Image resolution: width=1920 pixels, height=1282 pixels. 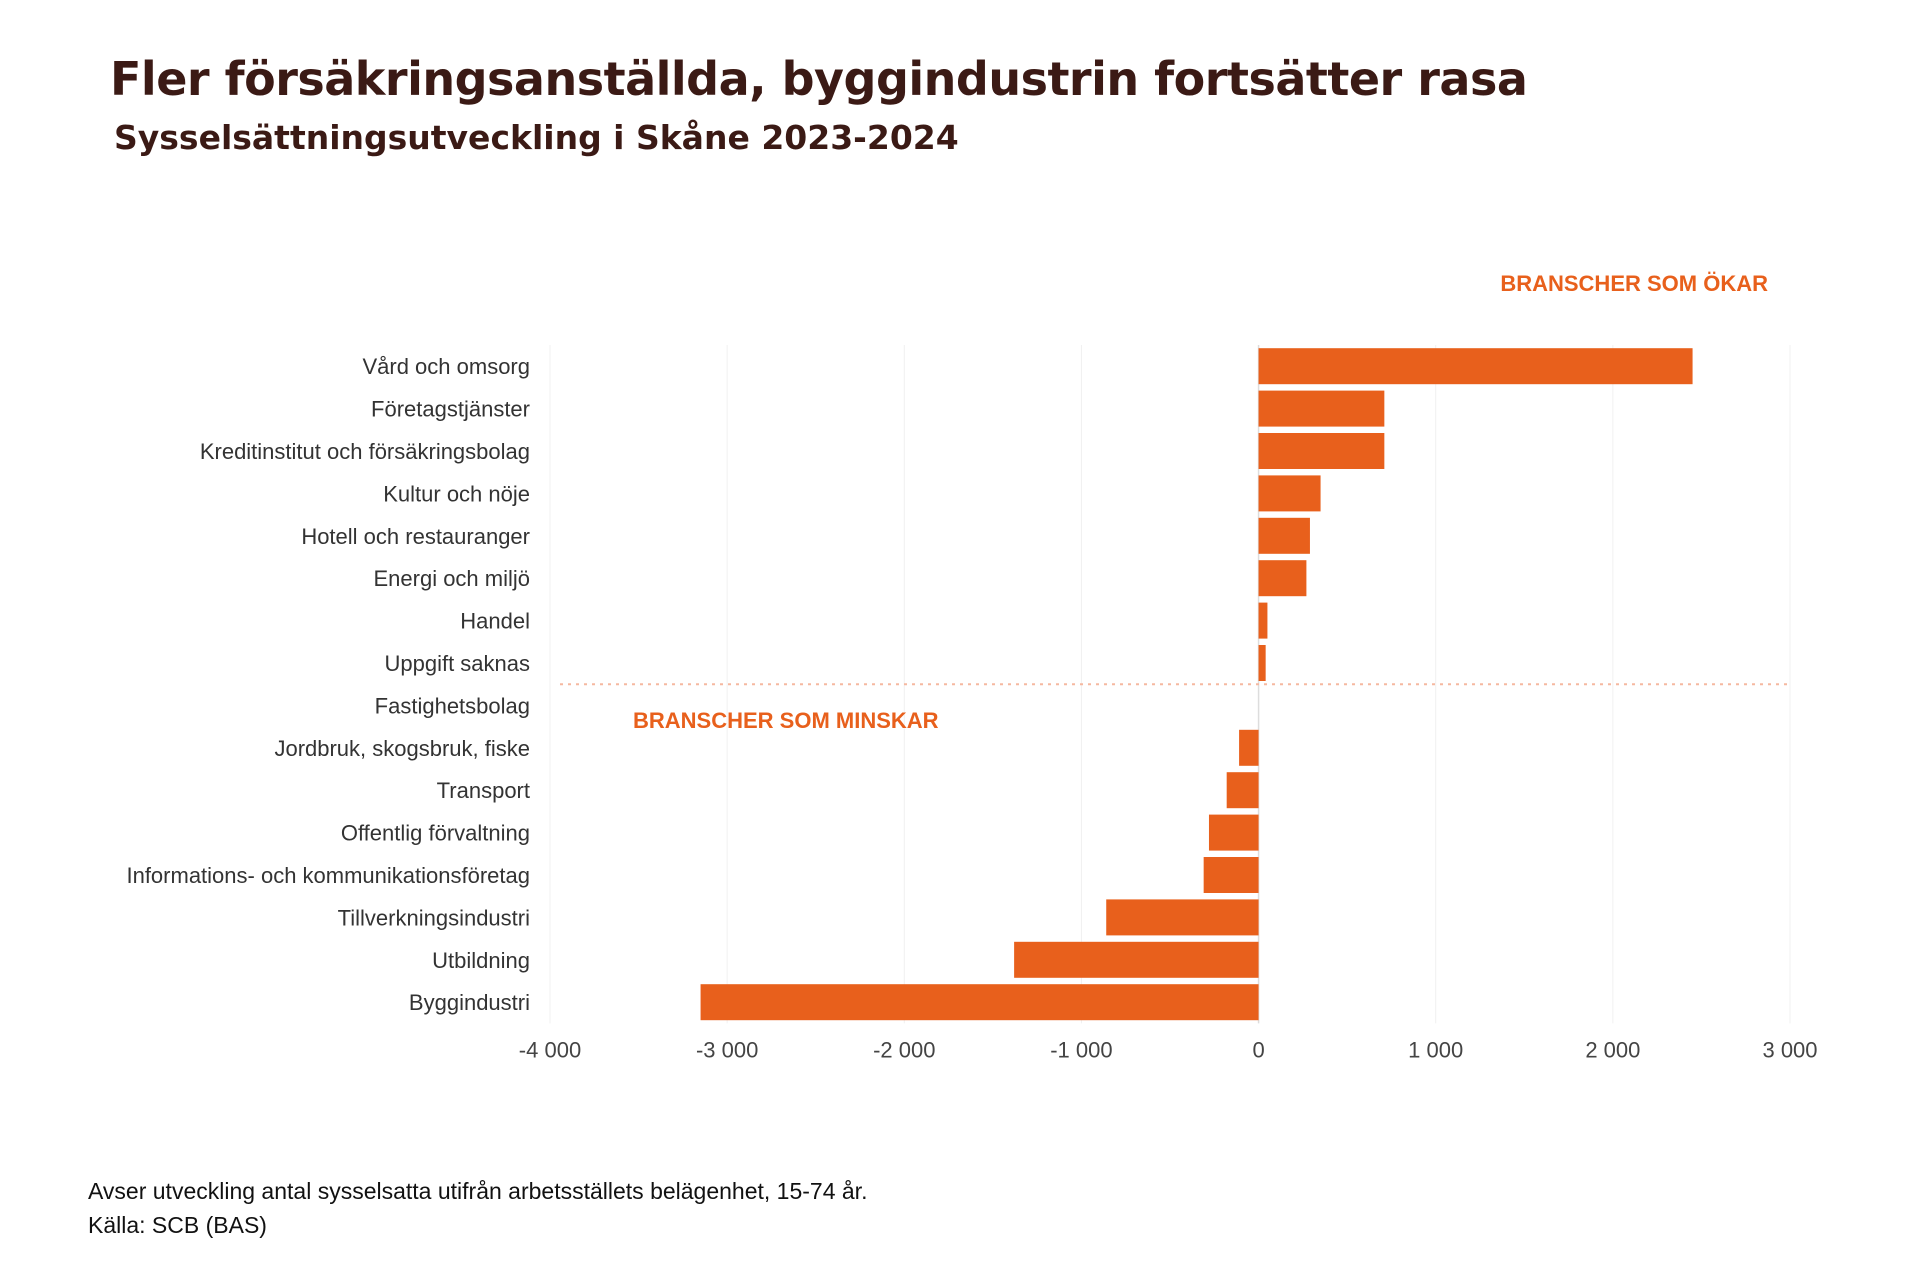 What do you see at coordinates (365, 451) in the screenshot?
I see `category-label: Kreditinstitut och försäkringsbolag` at bounding box center [365, 451].